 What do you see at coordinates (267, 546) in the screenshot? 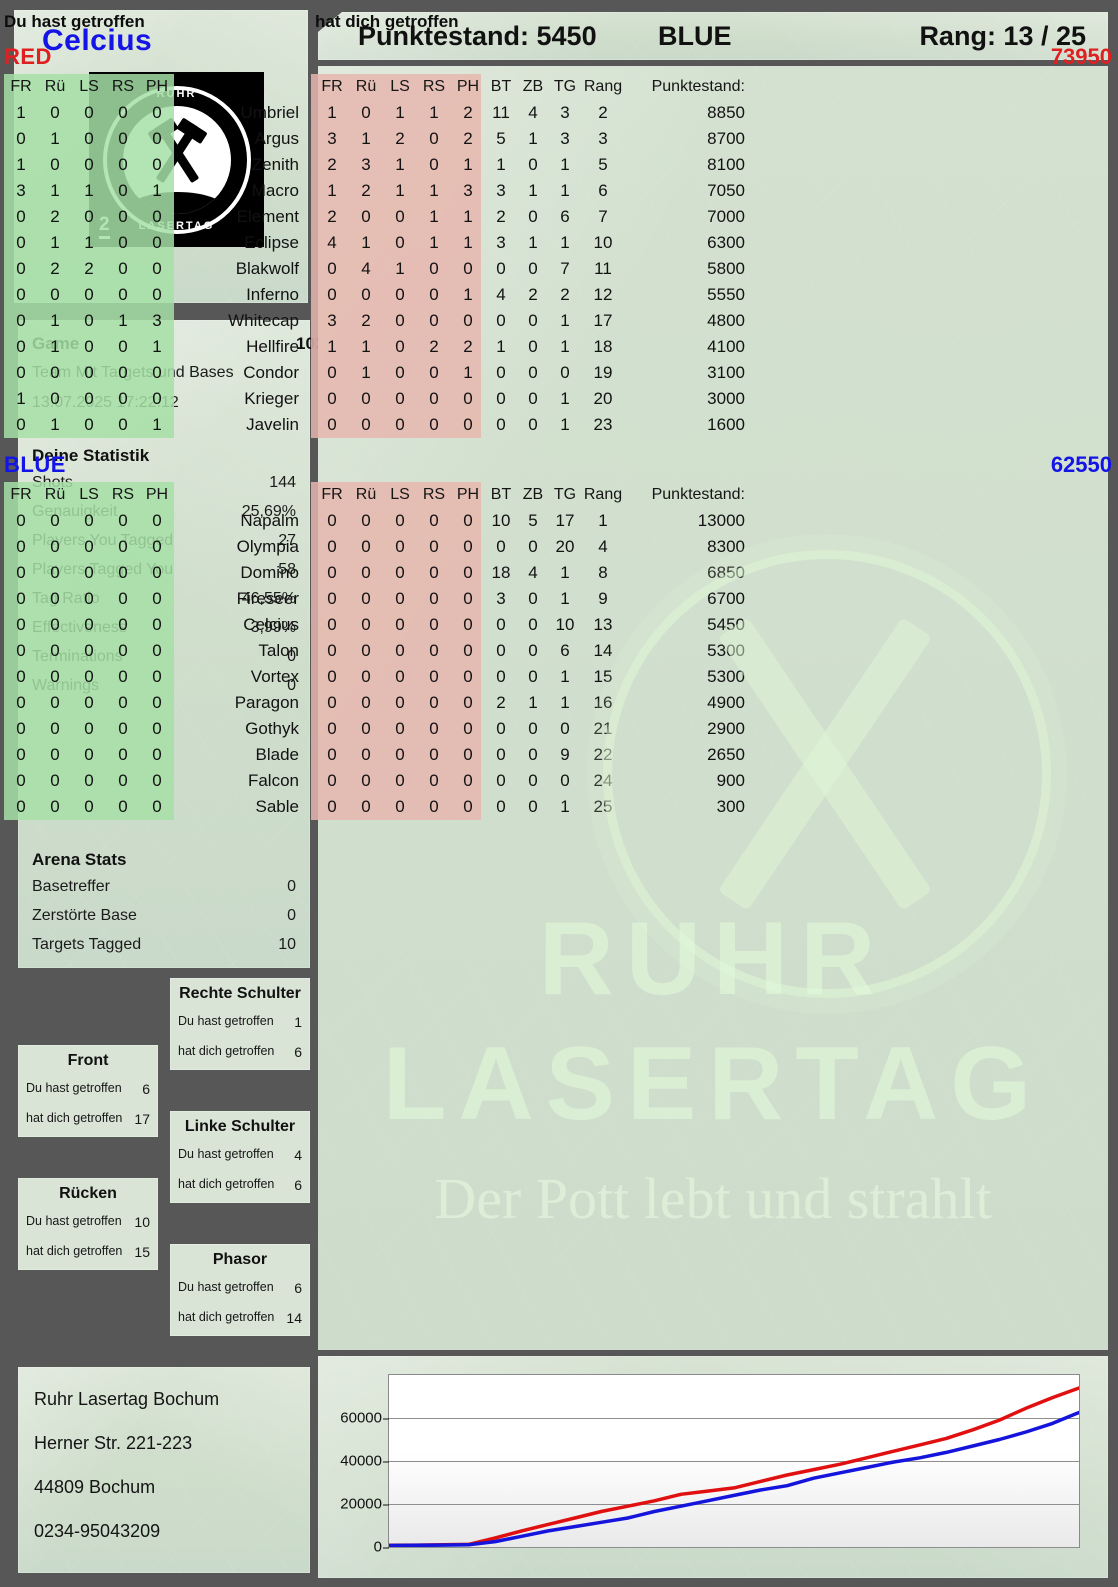
I see `player-name-cell: Olympia` at bounding box center [267, 546].